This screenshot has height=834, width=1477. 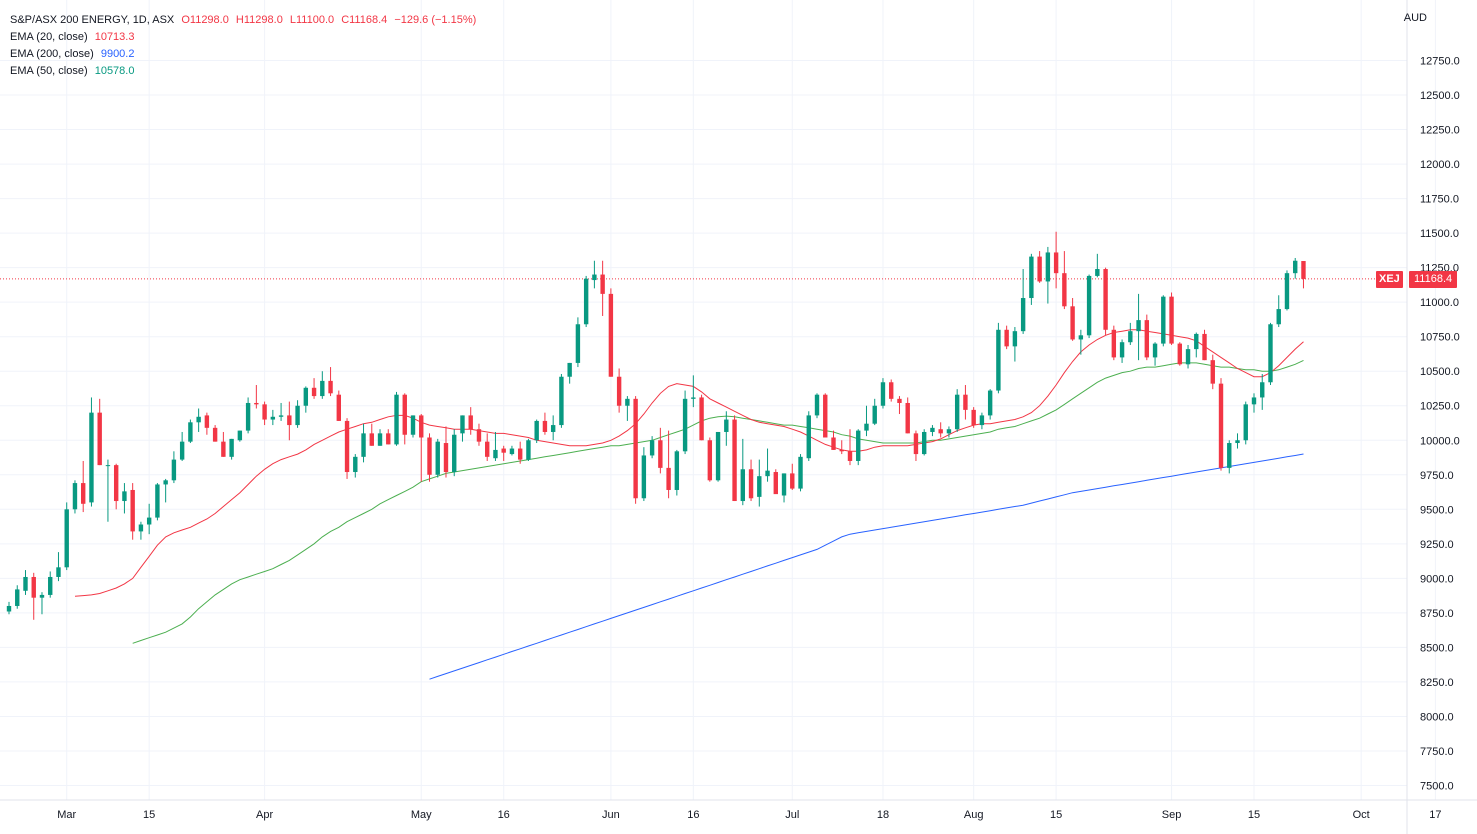 What do you see at coordinates (1440, 338) in the screenshot?
I see `y-tick-label: 10750.0` at bounding box center [1440, 338].